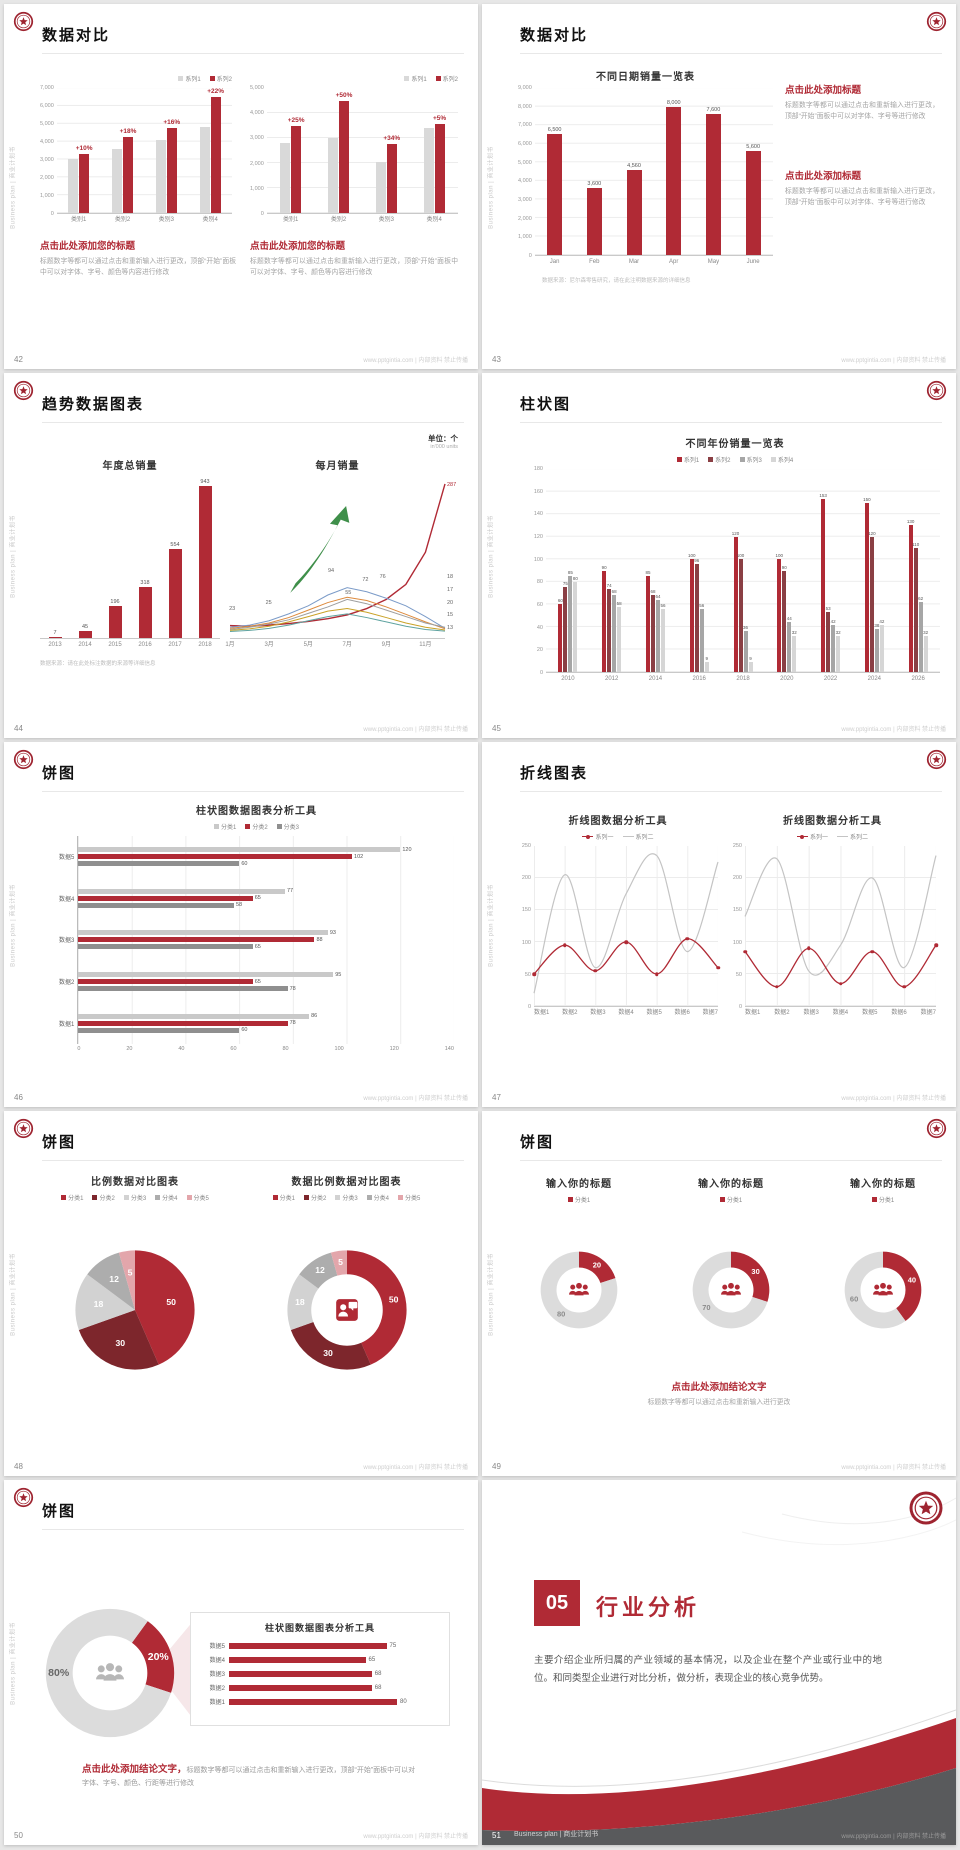  What do you see at coordinates (144, 150) in the screenshot?
I see `plot-area: +10% +18% +16% +22%` at bounding box center [144, 150].